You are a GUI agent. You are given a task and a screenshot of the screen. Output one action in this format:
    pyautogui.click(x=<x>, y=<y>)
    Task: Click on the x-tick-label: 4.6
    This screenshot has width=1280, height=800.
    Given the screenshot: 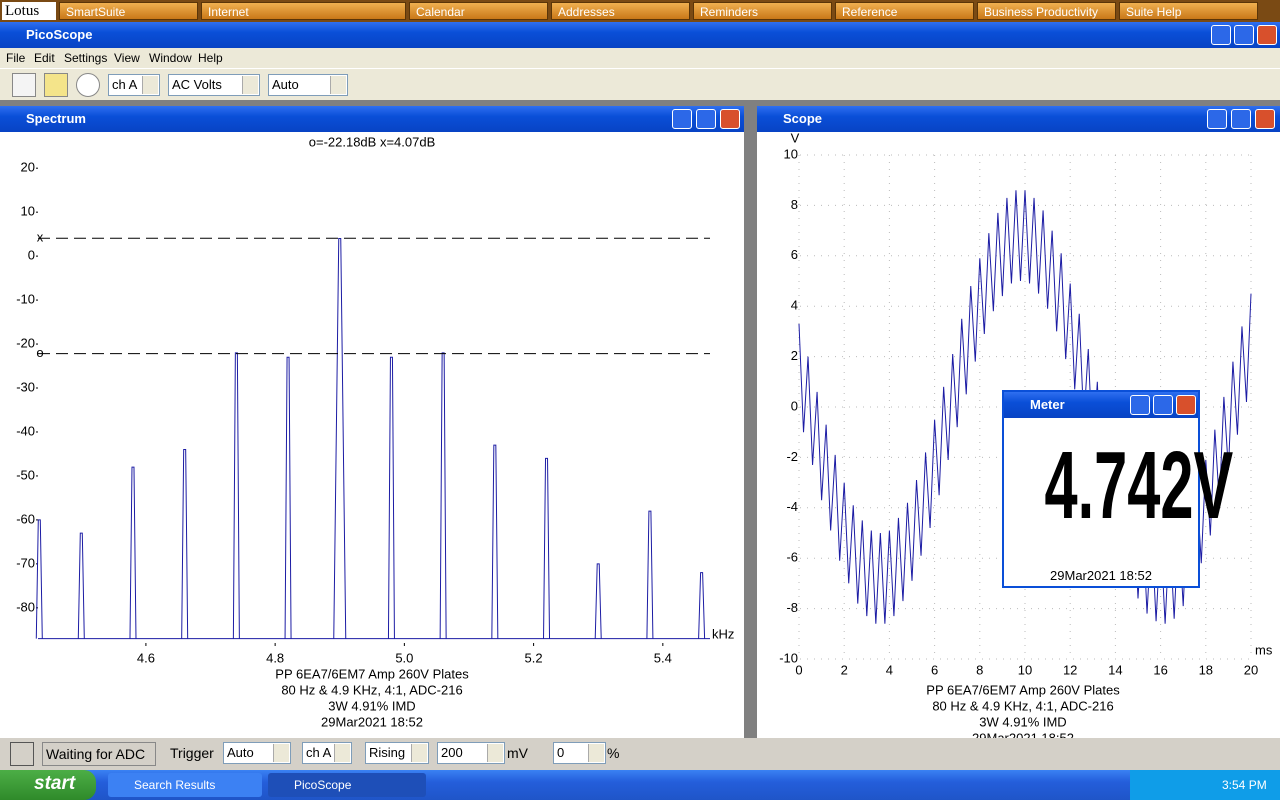 What is the action you would take?
    pyautogui.click(x=146, y=657)
    